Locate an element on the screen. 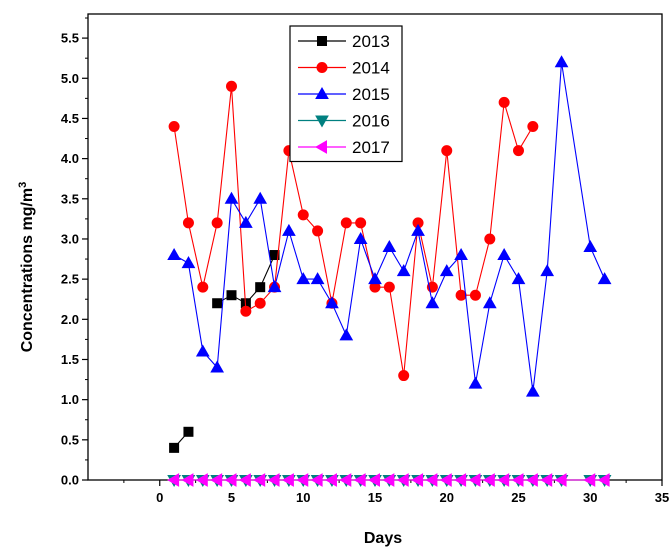  legend-label-2016: 2016 is located at coordinates (371, 121).